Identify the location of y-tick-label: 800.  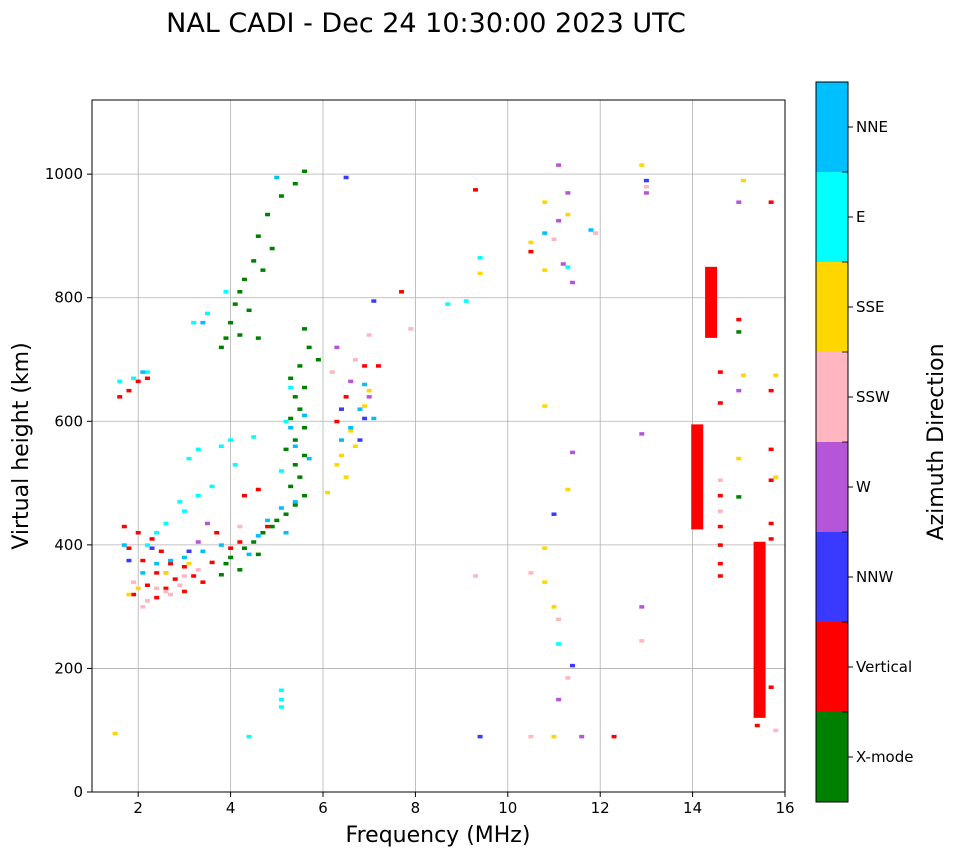
(68, 298).